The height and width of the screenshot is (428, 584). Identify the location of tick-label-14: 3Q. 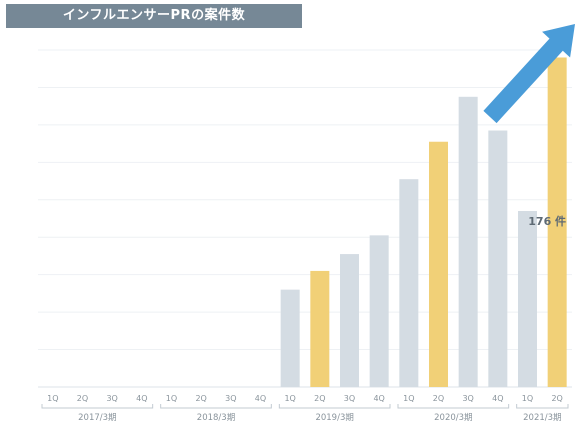
(467, 398).